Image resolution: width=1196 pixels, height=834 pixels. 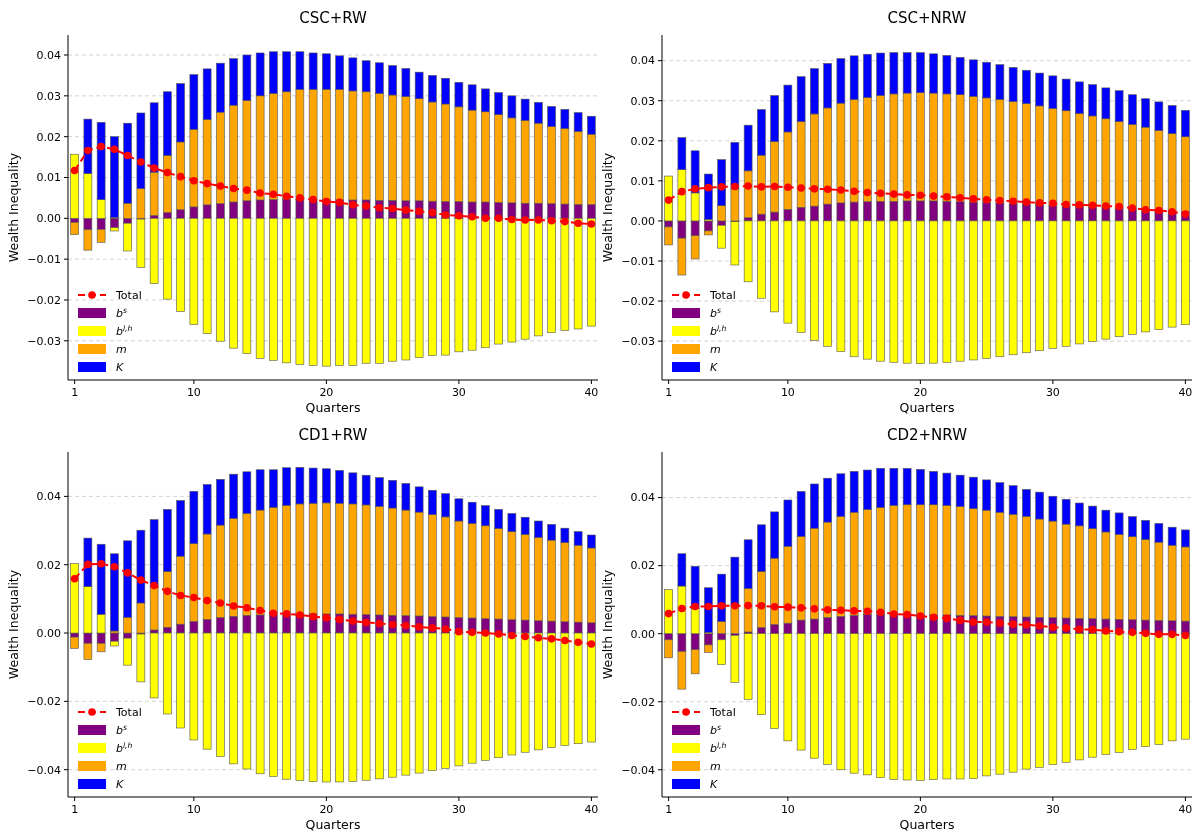 I want to click on chart-title: CD2+NRW, so click(x=927, y=435).